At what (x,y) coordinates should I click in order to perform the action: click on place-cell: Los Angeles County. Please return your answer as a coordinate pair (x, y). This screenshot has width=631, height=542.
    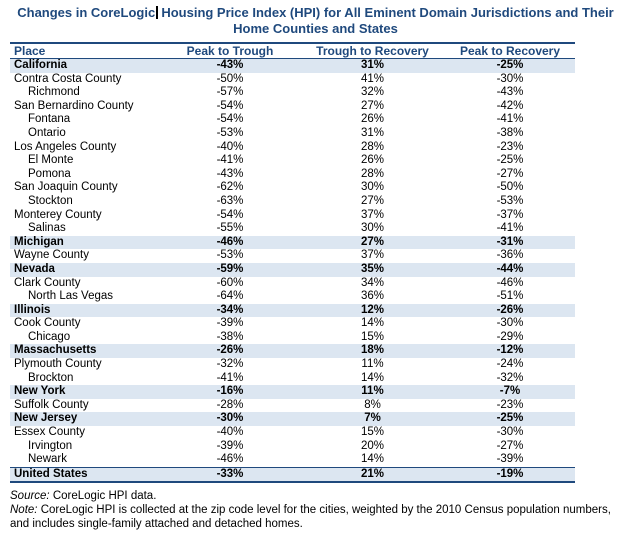
    Looking at the image, I should click on (65, 146).